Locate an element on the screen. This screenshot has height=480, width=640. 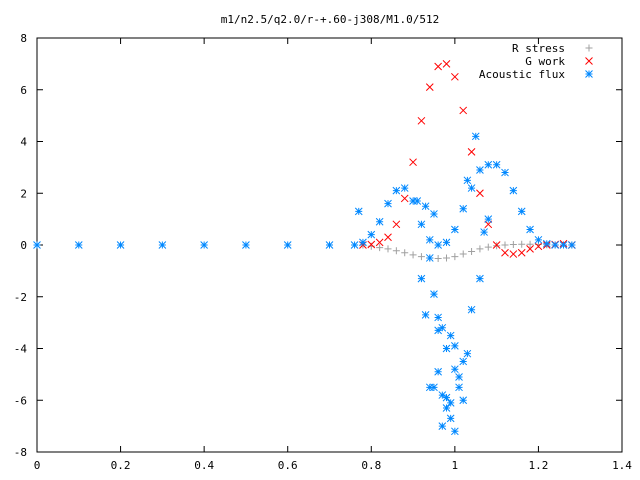
legend-label: Acoustic flux is located at coordinates (522, 74).